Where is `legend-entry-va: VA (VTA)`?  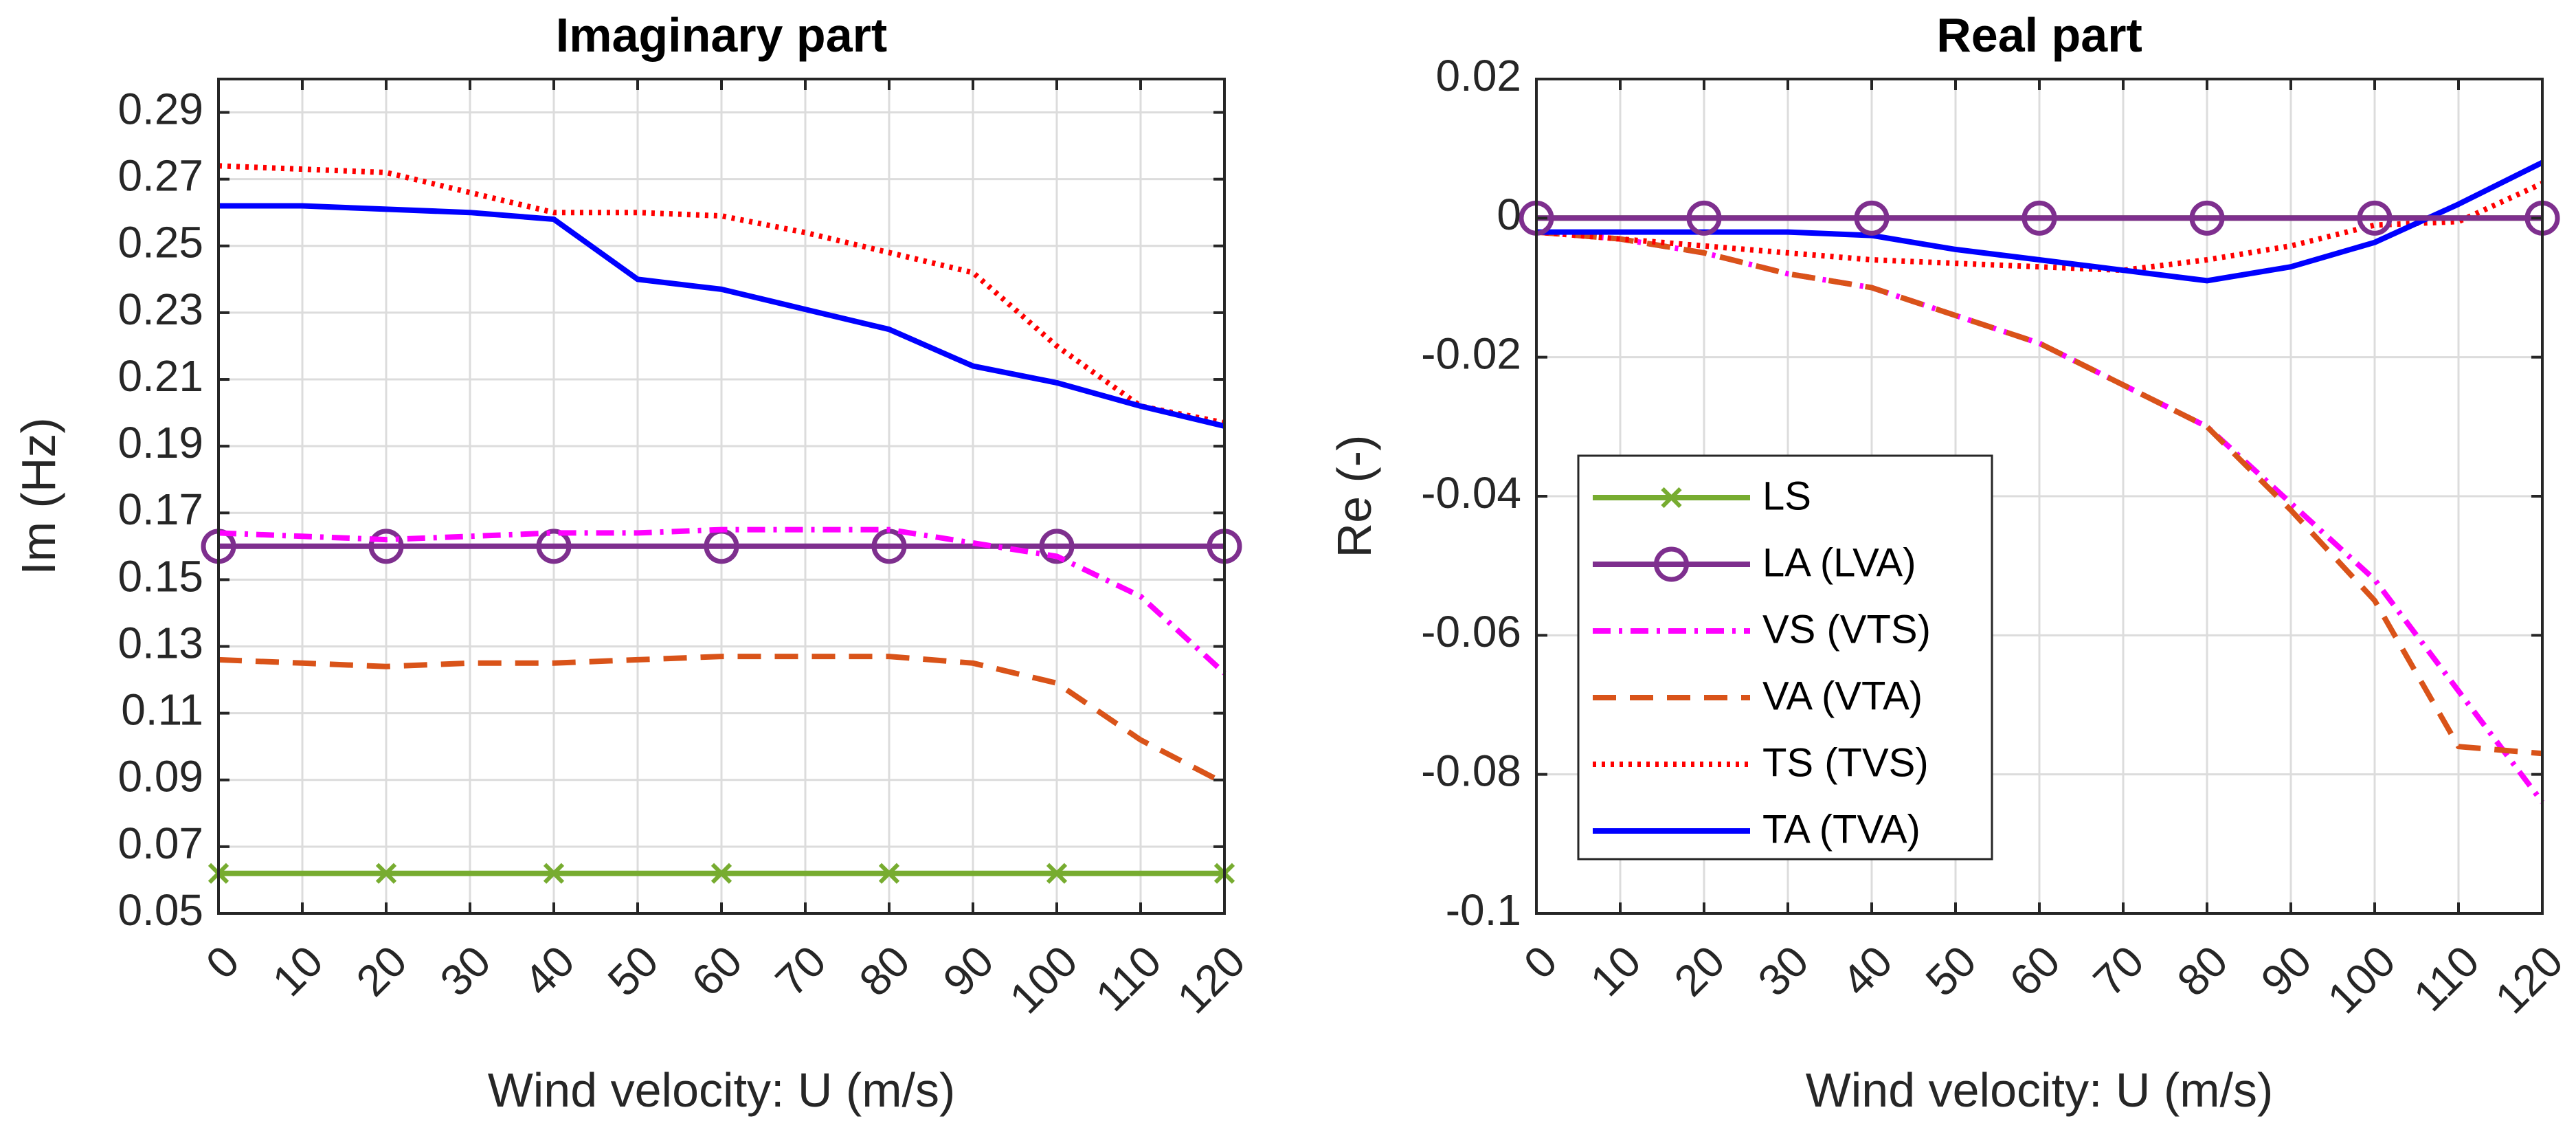 legend-entry-va: VA (VTA) is located at coordinates (1758, 696).